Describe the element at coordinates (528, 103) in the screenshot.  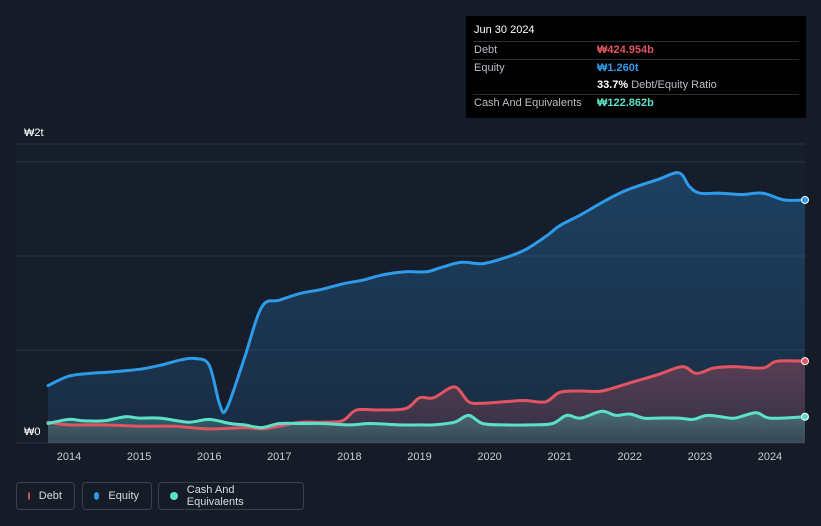
I see `tooltip-cash-label: Cash And Equivalents` at that location.